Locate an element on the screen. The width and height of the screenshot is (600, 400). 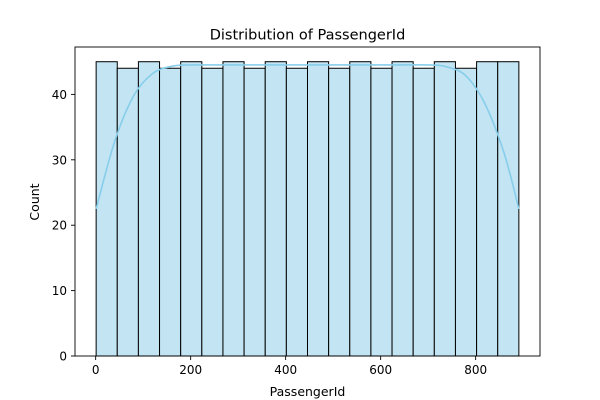
x-axis: 0 200 400 600 800 is located at coordinates (289, 366).